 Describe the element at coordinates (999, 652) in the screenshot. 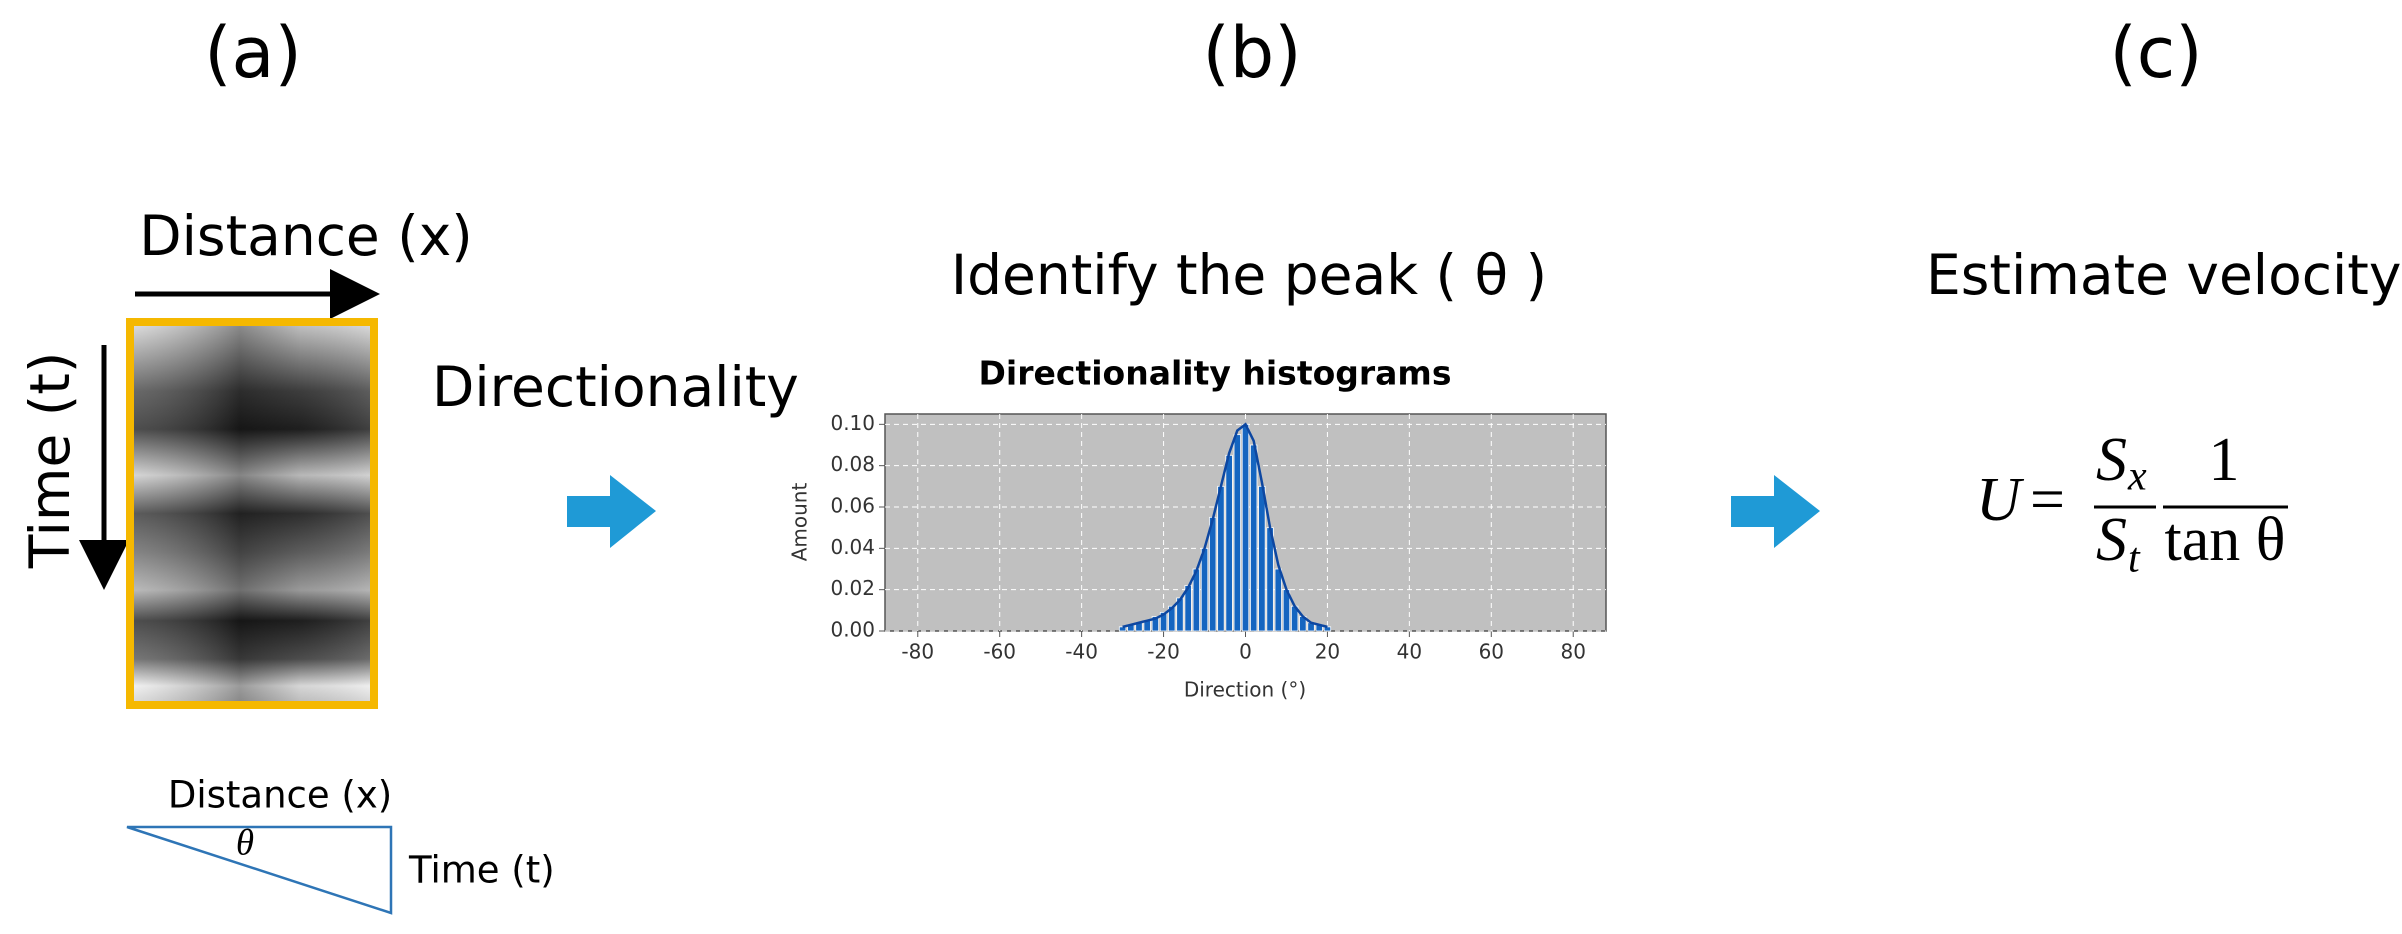

I see `x-tick-label: -60` at that location.